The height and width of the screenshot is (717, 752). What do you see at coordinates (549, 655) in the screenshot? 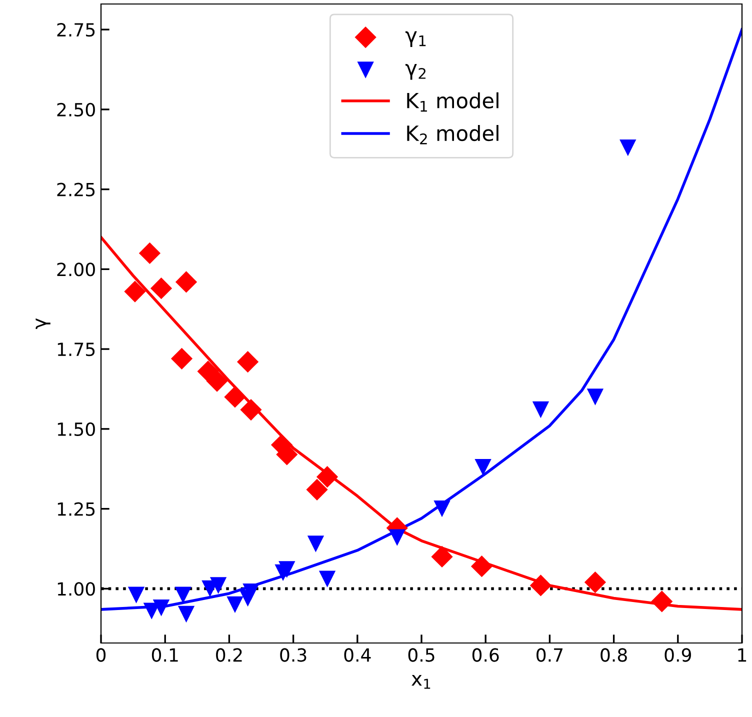
I see `x-tick-label: 0.7` at bounding box center [549, 655].